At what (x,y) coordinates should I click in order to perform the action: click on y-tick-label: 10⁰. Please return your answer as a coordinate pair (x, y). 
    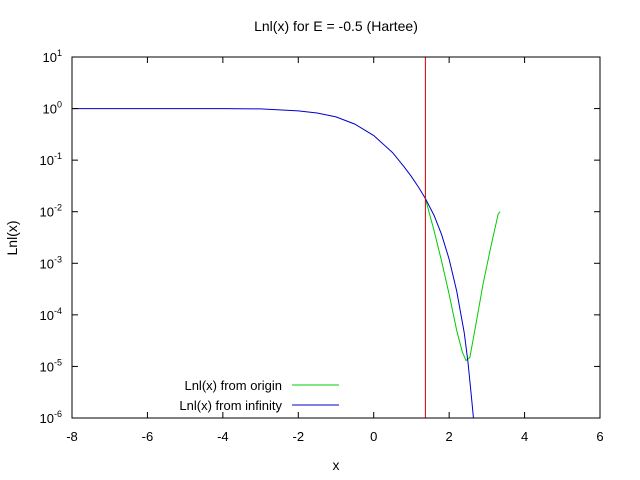
    Looking at the image, I should click on (52, 108).